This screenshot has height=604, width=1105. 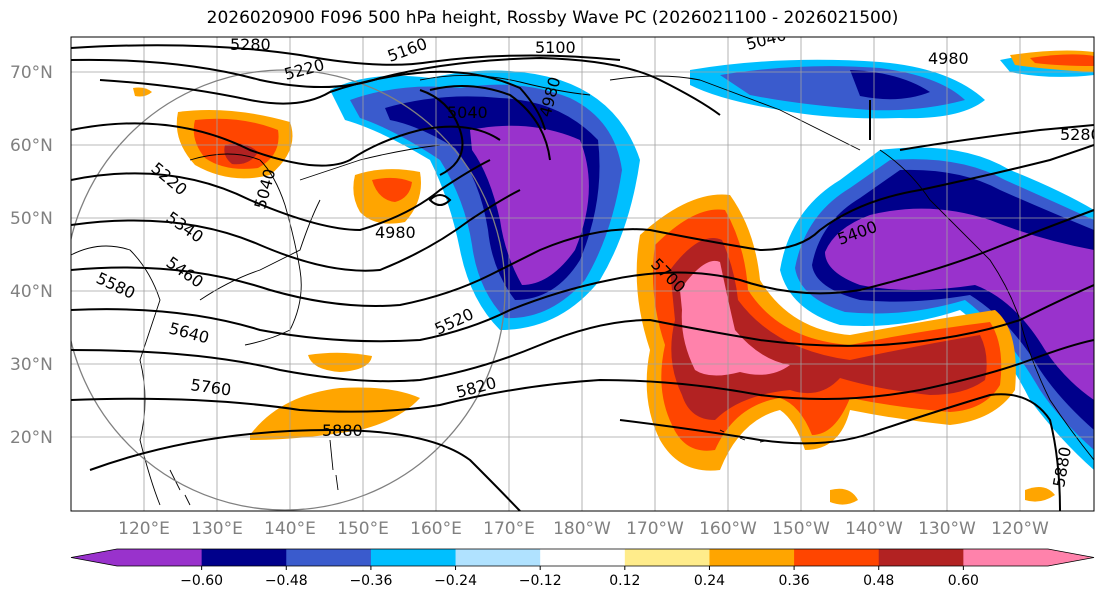 I want to click on lon-label: 120°W, so click(x=1020, y=529).